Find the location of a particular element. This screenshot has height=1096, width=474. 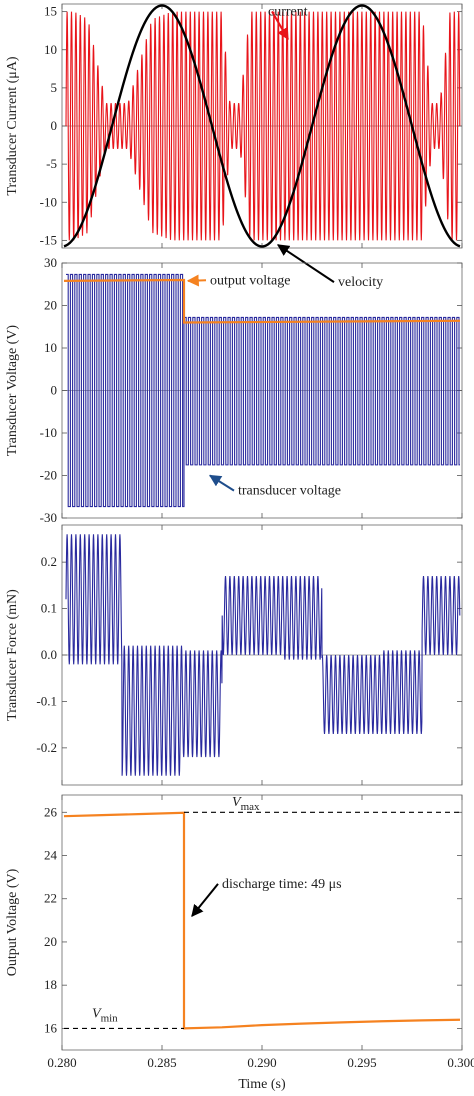

y-tick-label: 5 is located at coordinates (54, 87).